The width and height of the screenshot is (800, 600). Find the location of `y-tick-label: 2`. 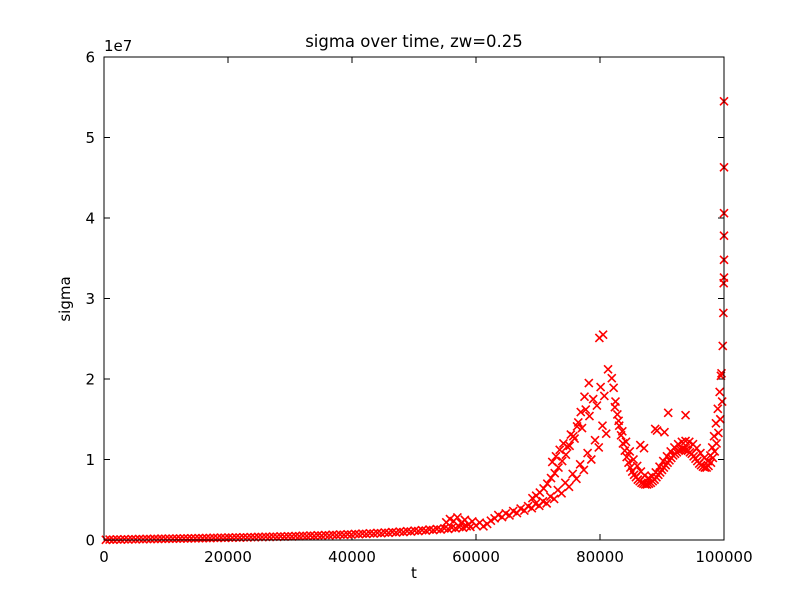

y-tick-label: 2 is located at coordinates (90, 380).